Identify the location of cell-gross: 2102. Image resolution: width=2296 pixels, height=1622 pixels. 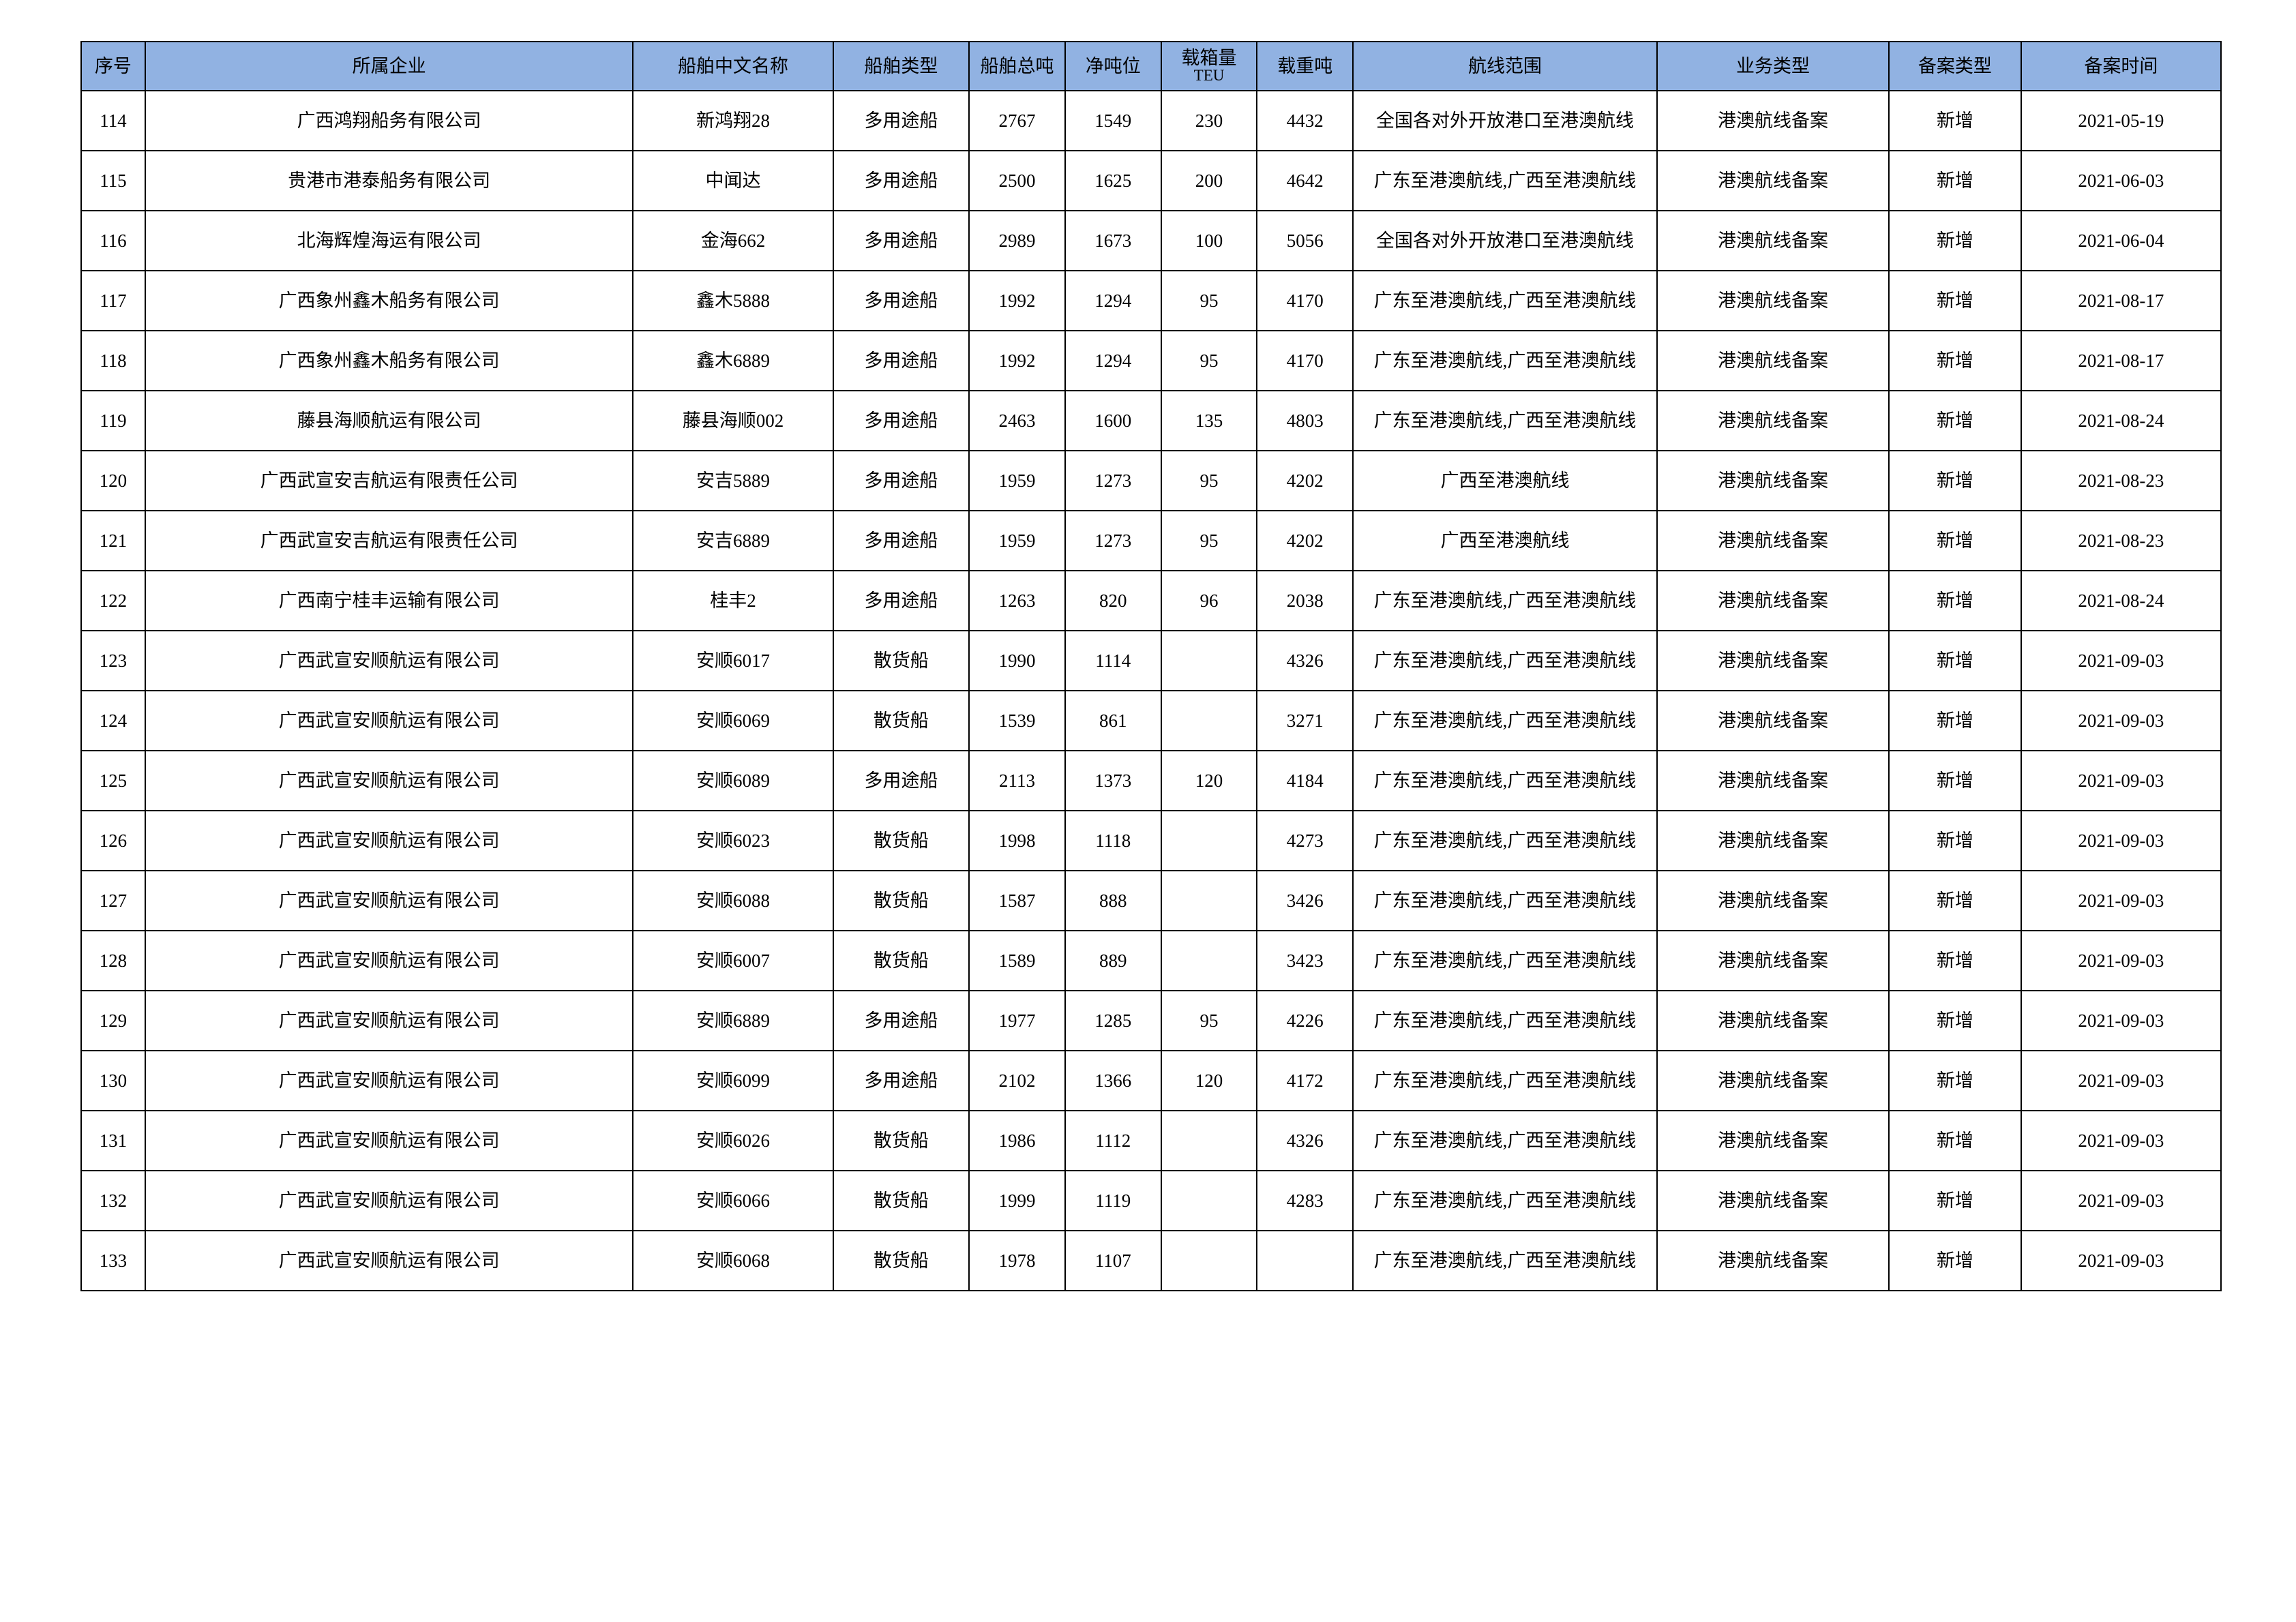
(1017, 1080).